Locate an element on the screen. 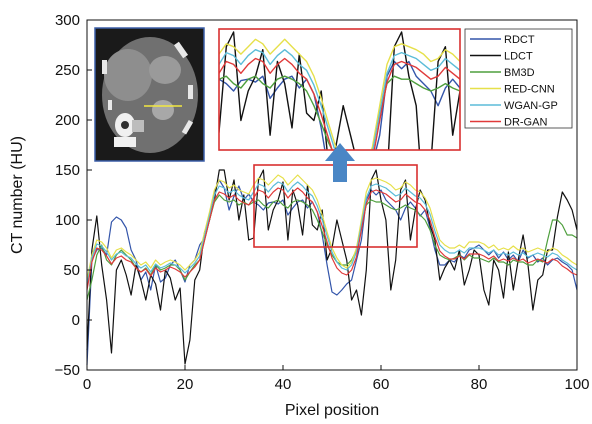 The image size is (592, 424). legend-label: RDCT is located at coordinates (519, 40).